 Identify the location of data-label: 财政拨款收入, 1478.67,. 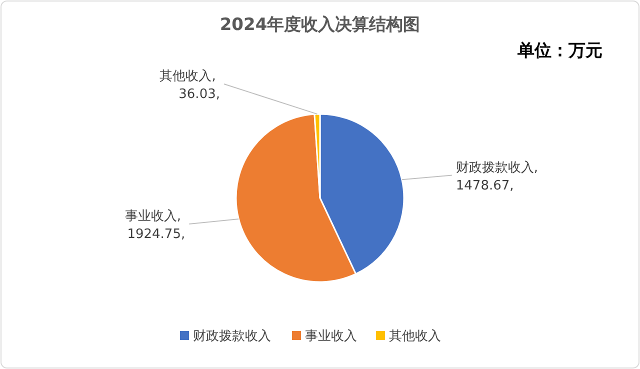
(499, 177).